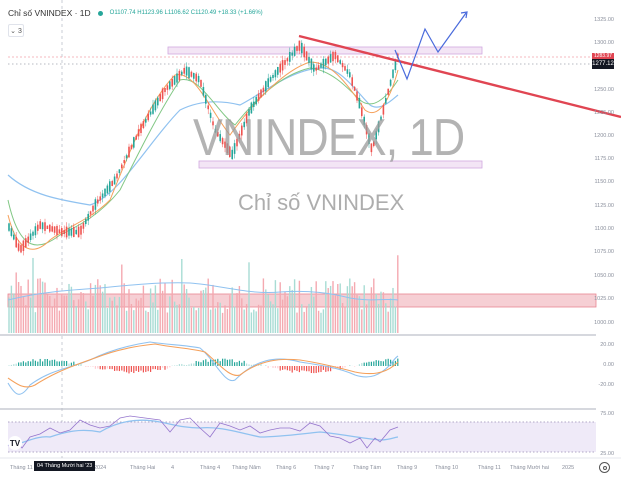 This screenshot has height=481, width=621. I want to click on resistance-zone, so click(325, 50).